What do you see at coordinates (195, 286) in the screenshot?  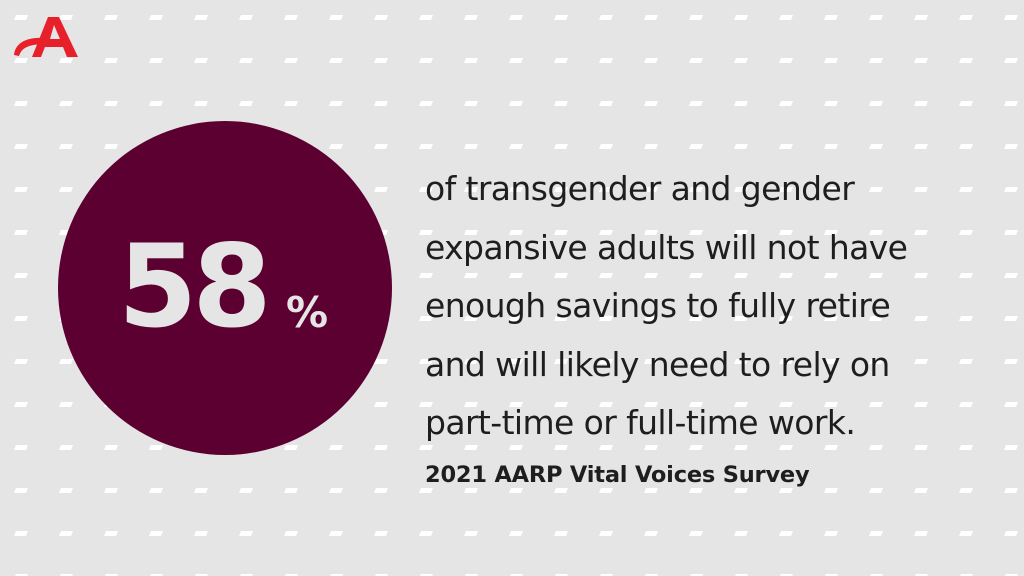 I see `stat-percentage-value: 58` at bounding box center [195, 286].